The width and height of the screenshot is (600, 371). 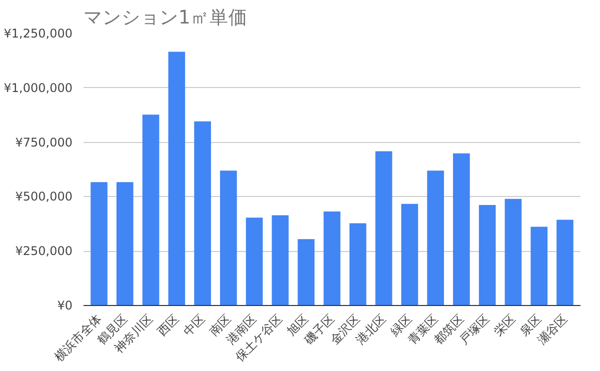 What do you see at coordinates (44, 197) in the screenshot?
I see `y-tick-label: ¥500,000` at bounding box center [44, 197].